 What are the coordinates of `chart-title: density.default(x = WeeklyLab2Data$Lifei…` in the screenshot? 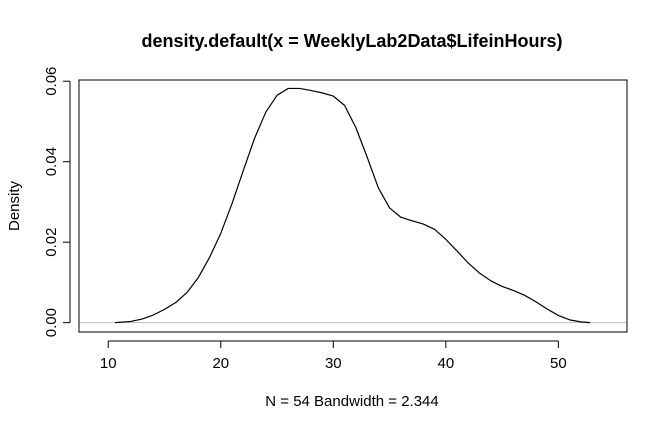 It's located at (352, 41).